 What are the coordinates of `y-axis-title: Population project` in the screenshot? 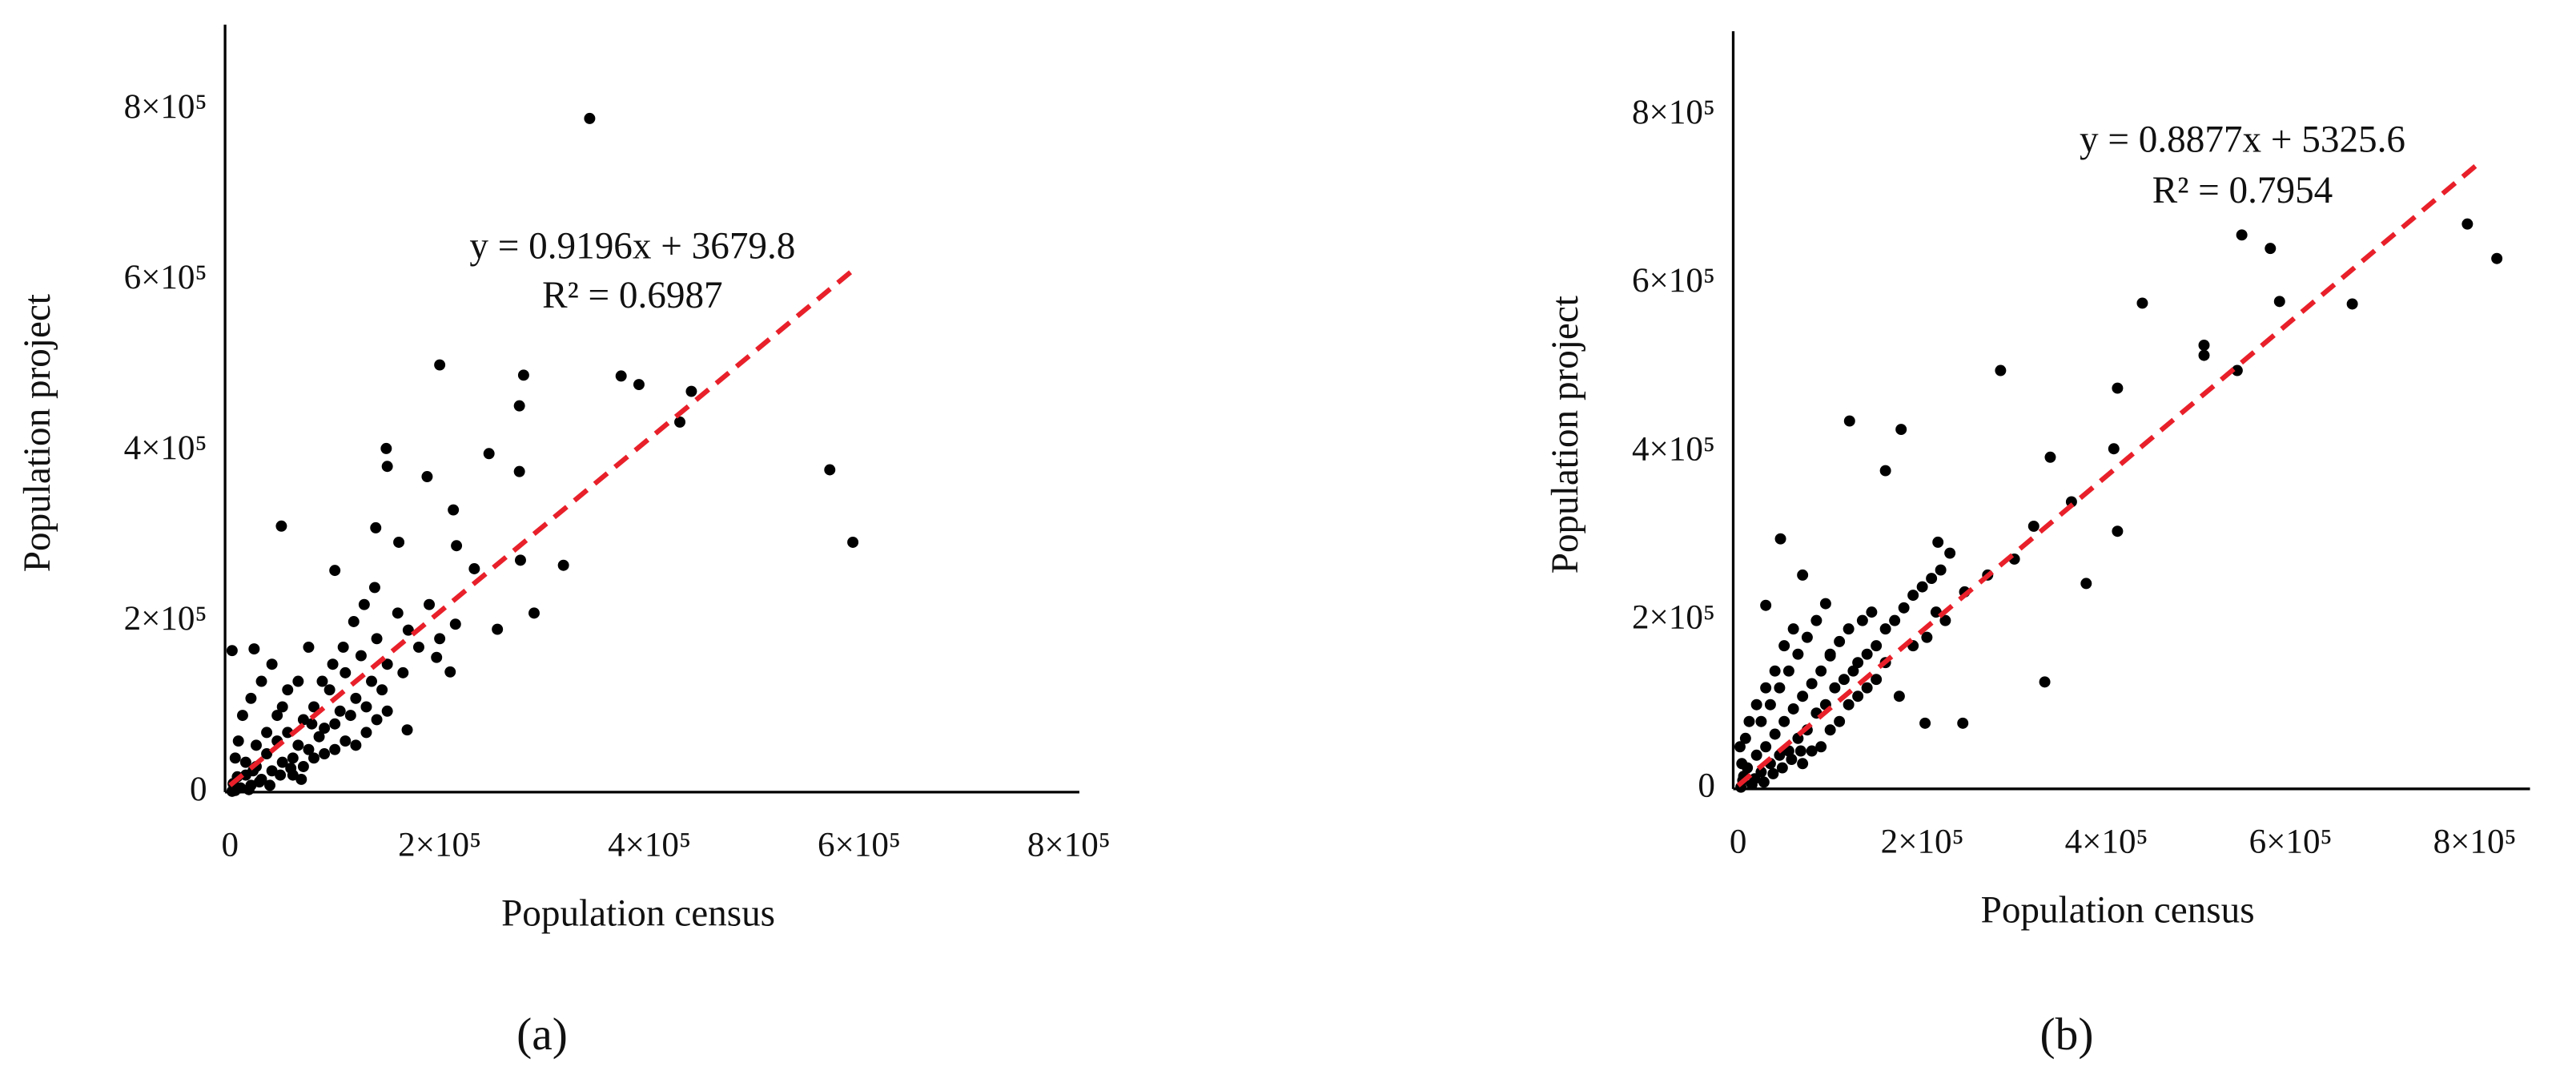 It's located at (37, 433).